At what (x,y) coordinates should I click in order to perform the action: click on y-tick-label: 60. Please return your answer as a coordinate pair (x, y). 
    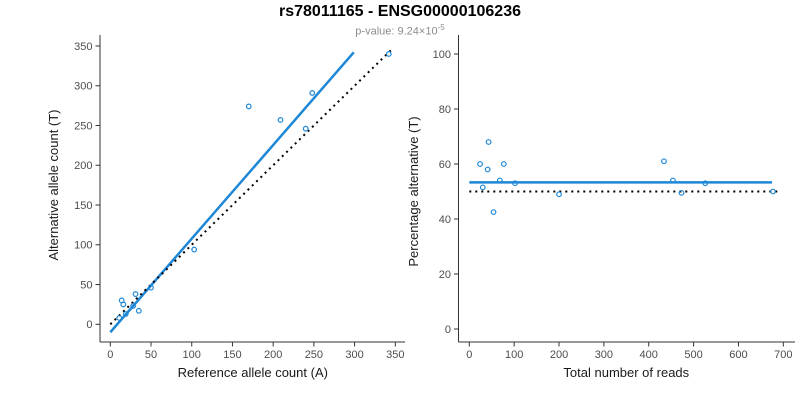
    Looking at the image, I should click on (445, 165).